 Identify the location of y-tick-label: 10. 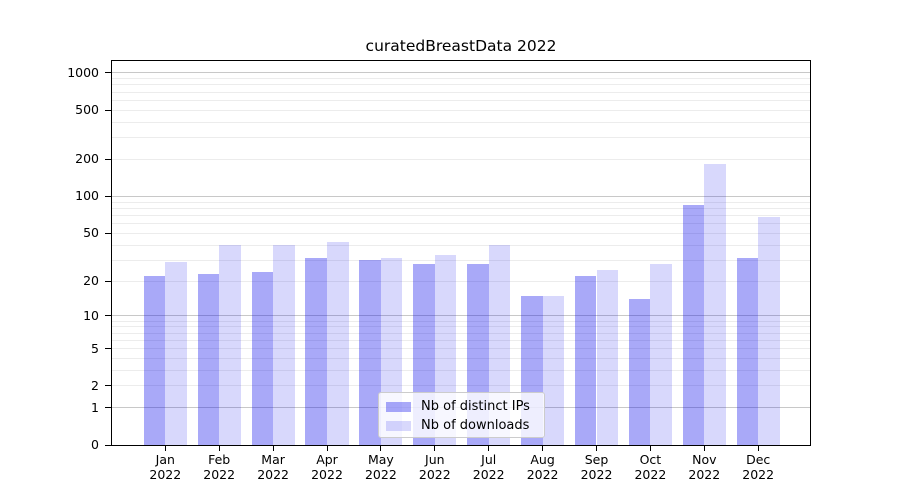
(91, 315).